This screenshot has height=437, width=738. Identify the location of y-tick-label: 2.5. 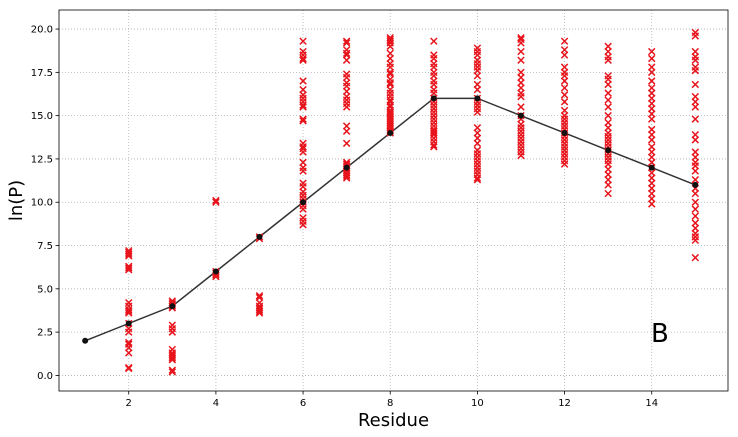
(45, 333).